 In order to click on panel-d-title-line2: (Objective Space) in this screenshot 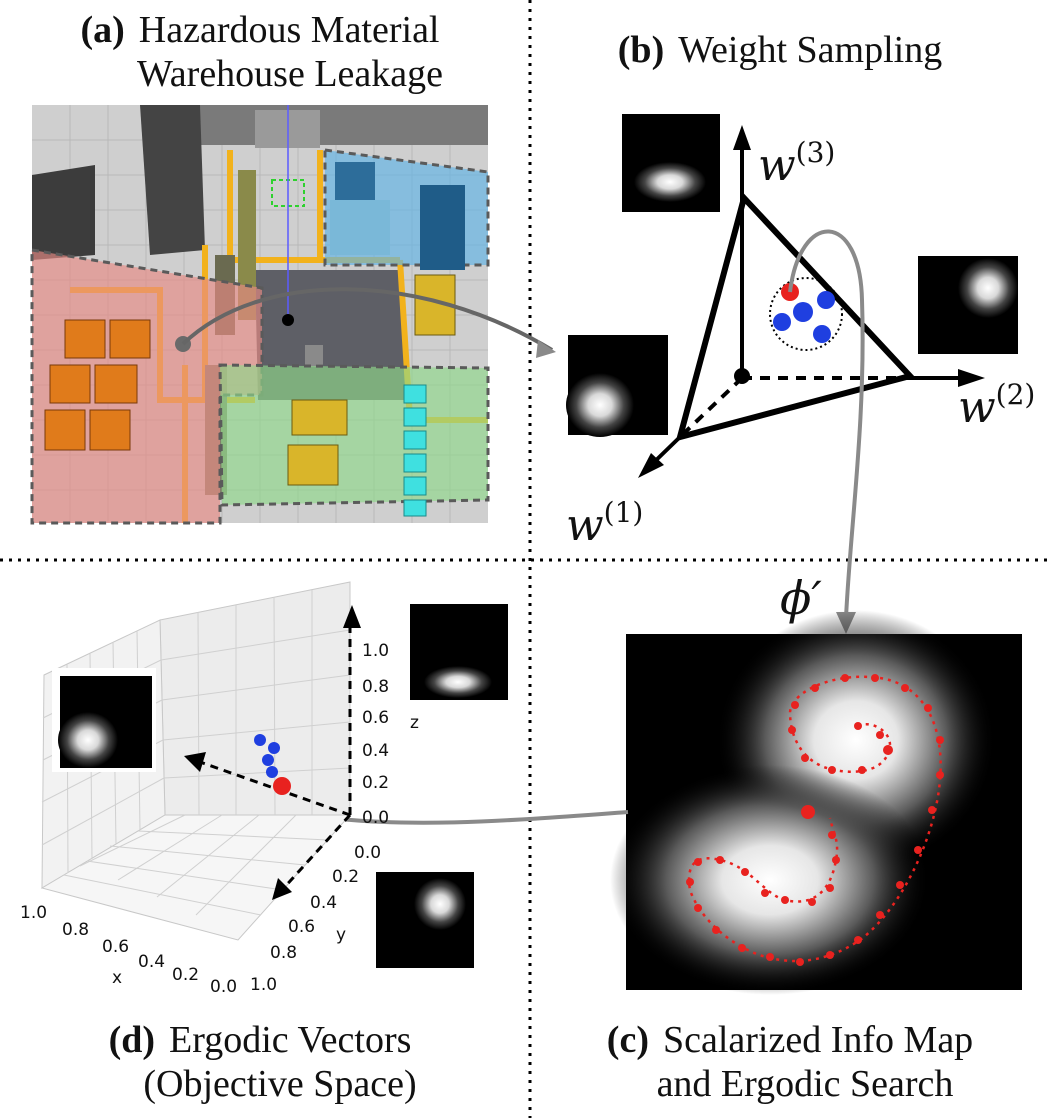, I will do `click(280, 1084)`.